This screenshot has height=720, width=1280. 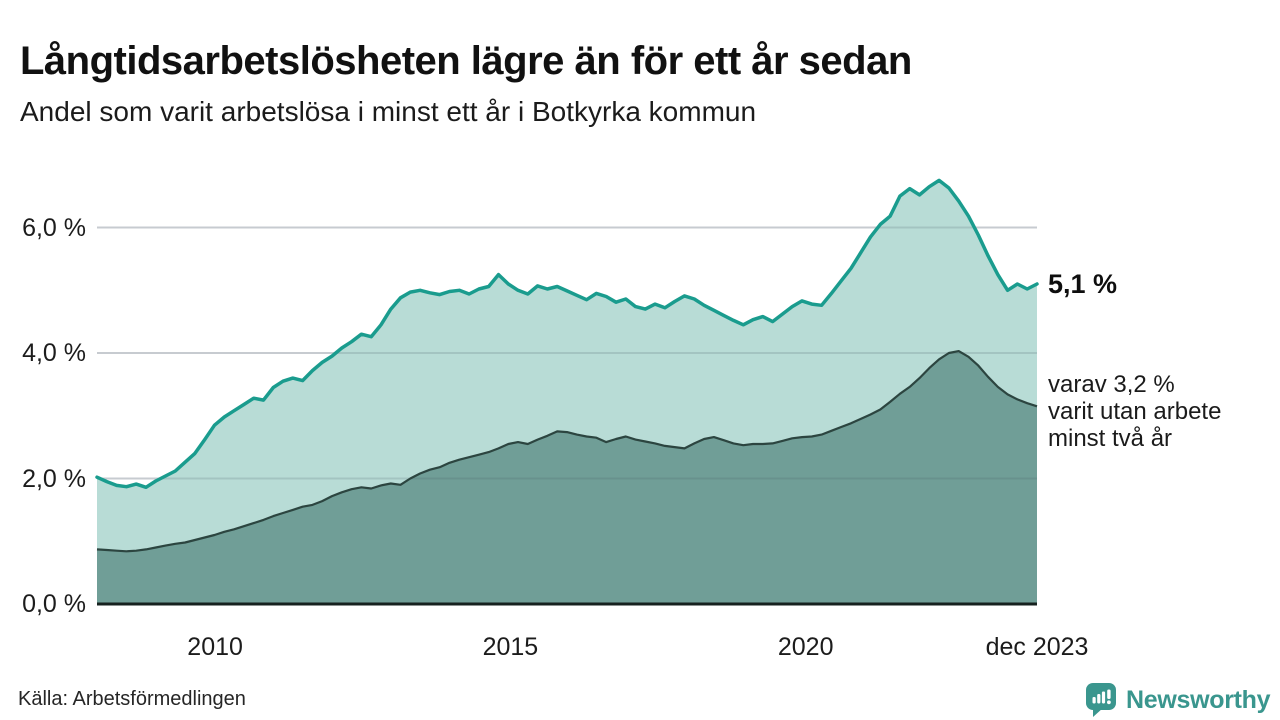 I want to click on newsworthy-speech-bubble-bars-icon, so click(x=1101, y=700).